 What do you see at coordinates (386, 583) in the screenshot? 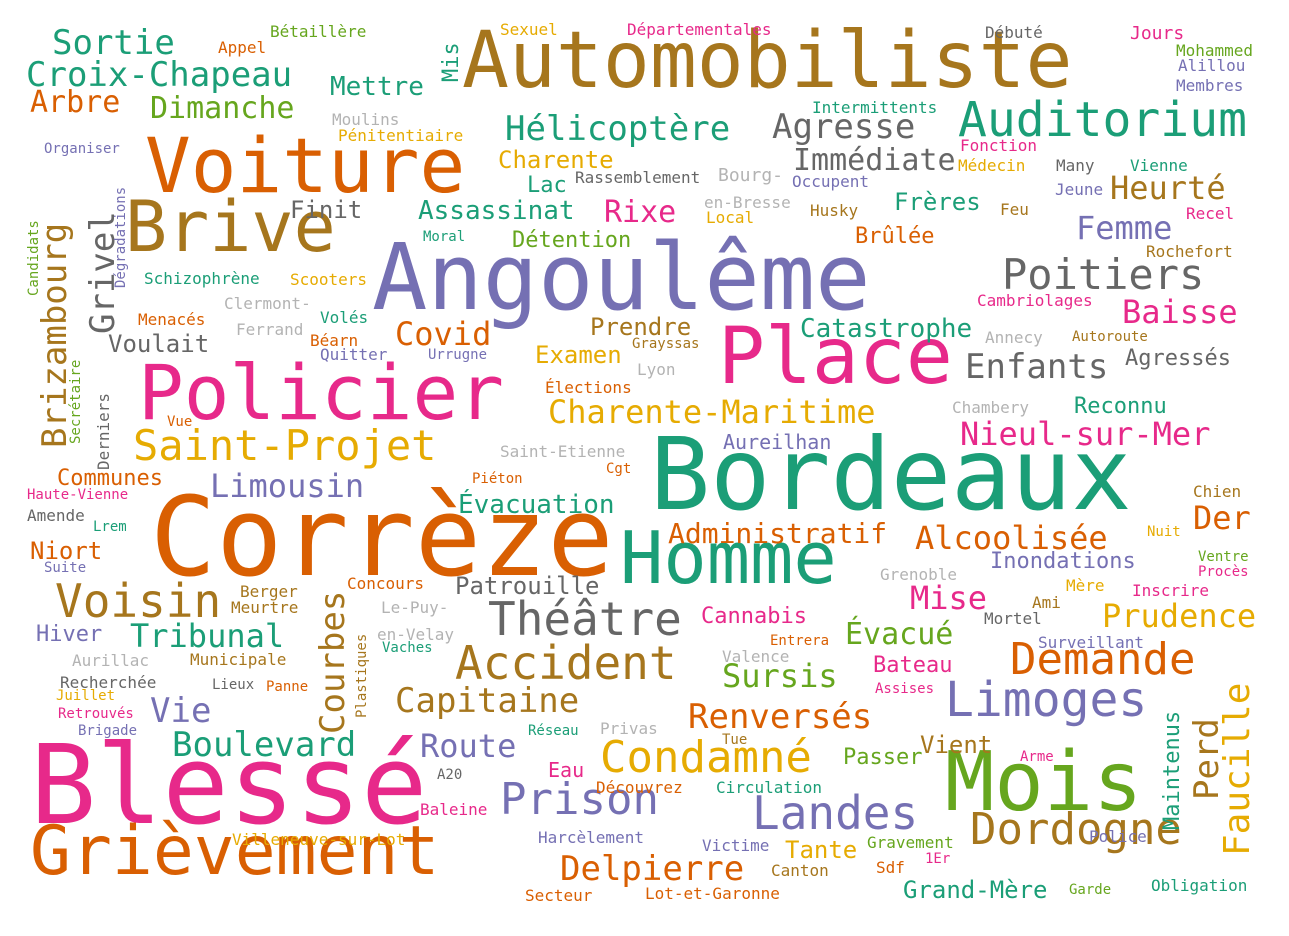
I see `word-concours: Concours` at bounding box center [386, 583].